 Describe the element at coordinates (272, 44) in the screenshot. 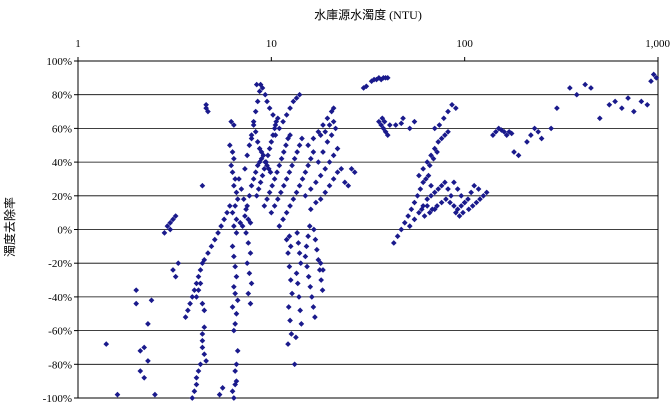

I see `x-tick-label: 10` at that location.